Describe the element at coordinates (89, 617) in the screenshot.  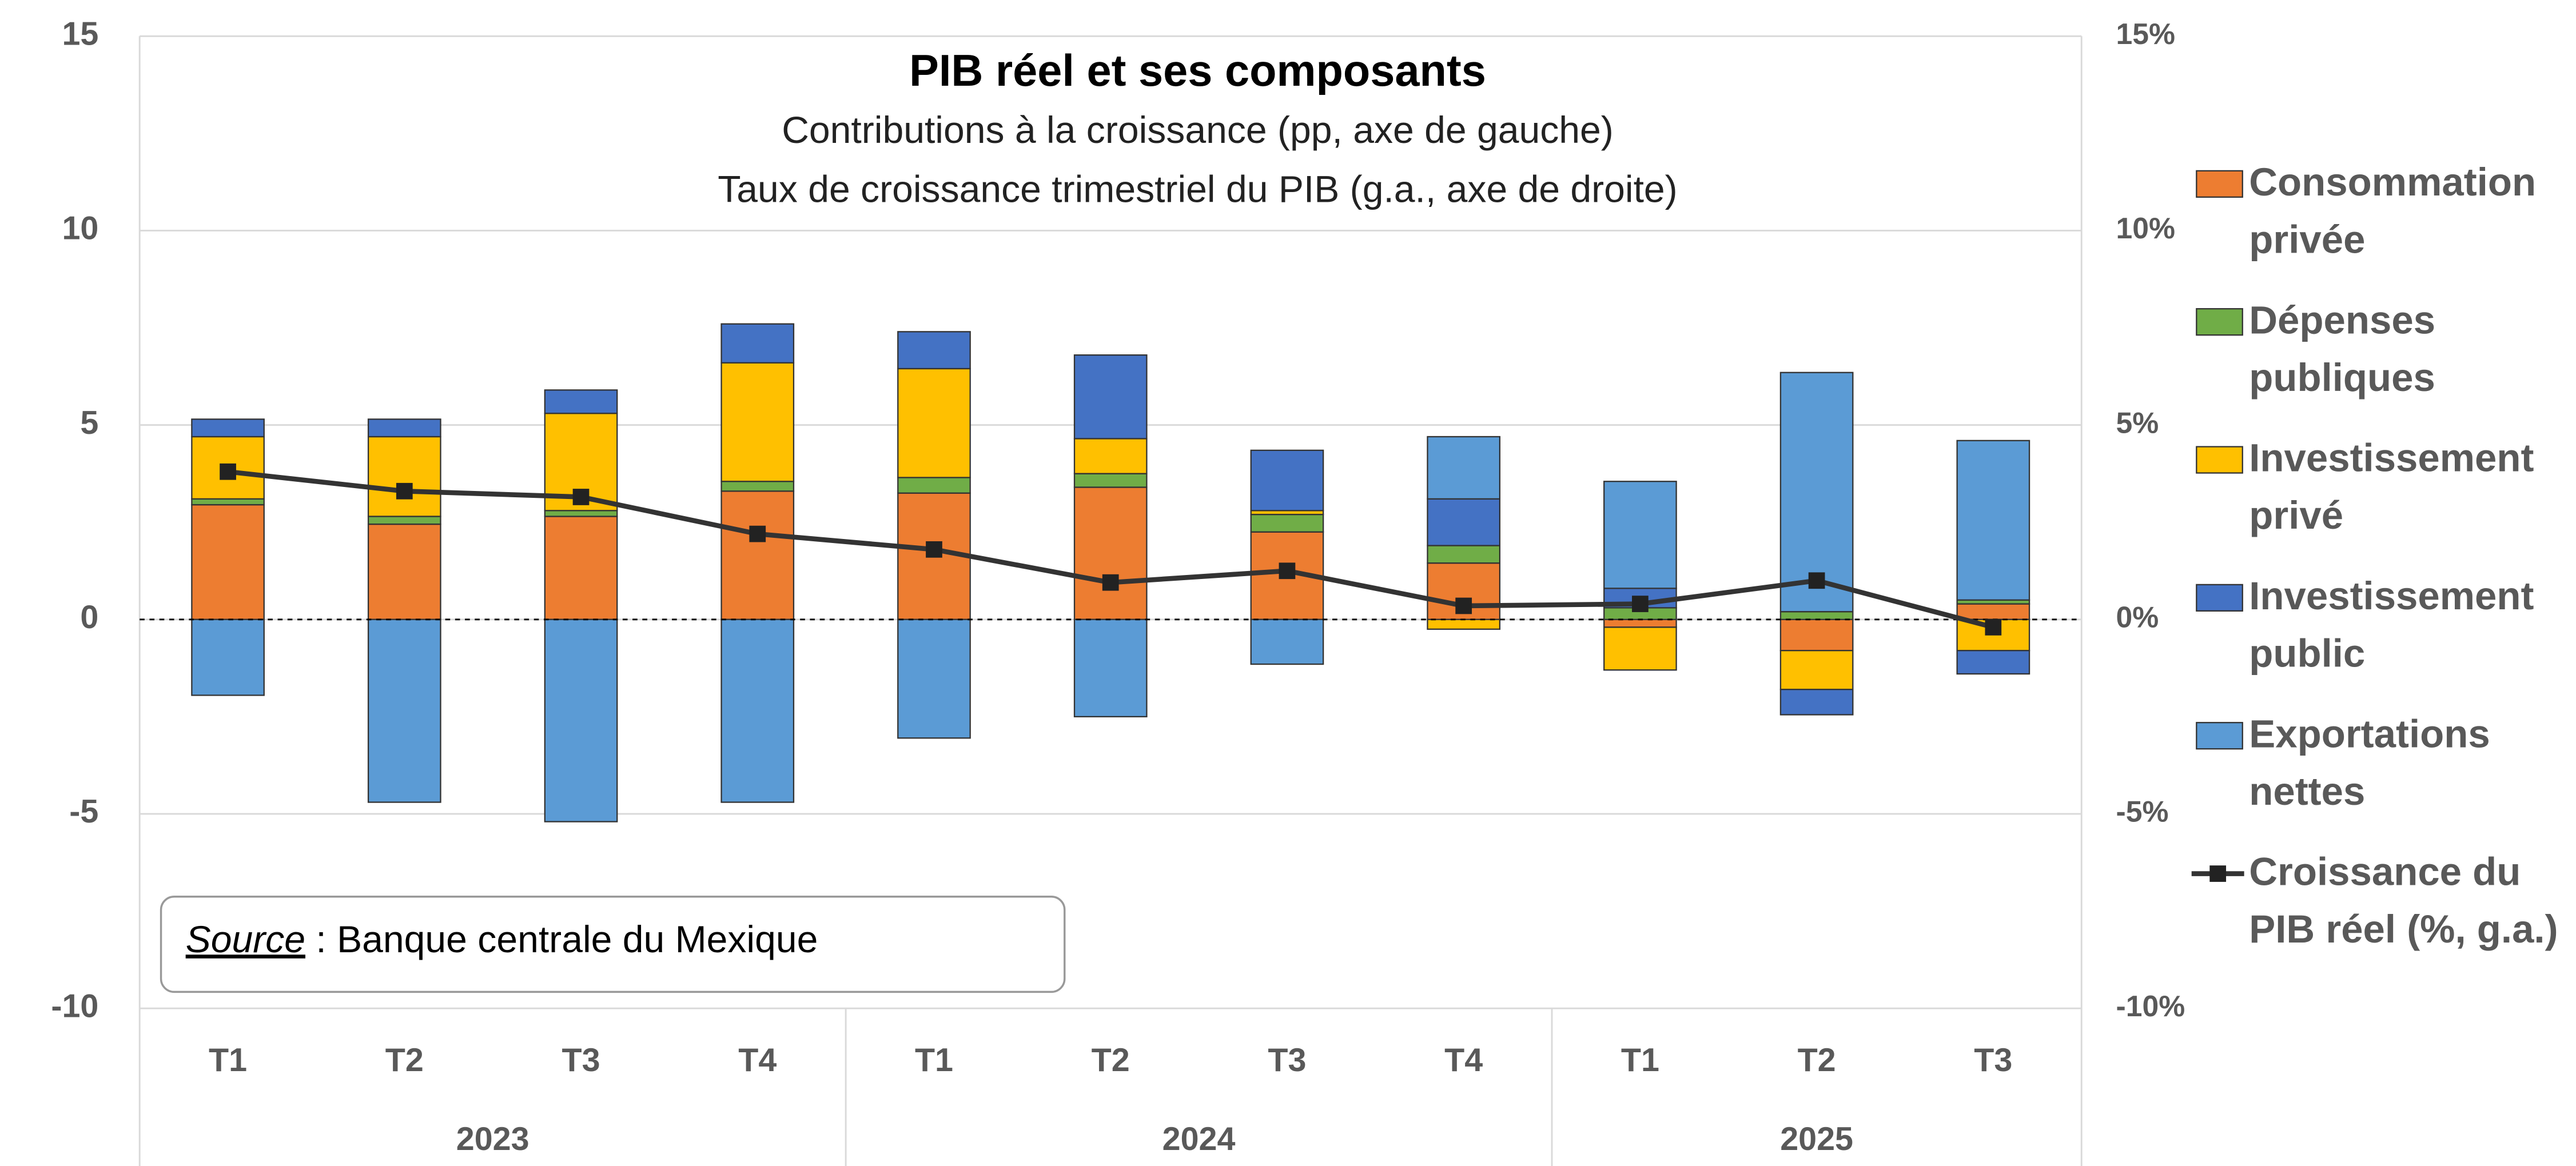
I see `y-tick-label: 0` at that location.